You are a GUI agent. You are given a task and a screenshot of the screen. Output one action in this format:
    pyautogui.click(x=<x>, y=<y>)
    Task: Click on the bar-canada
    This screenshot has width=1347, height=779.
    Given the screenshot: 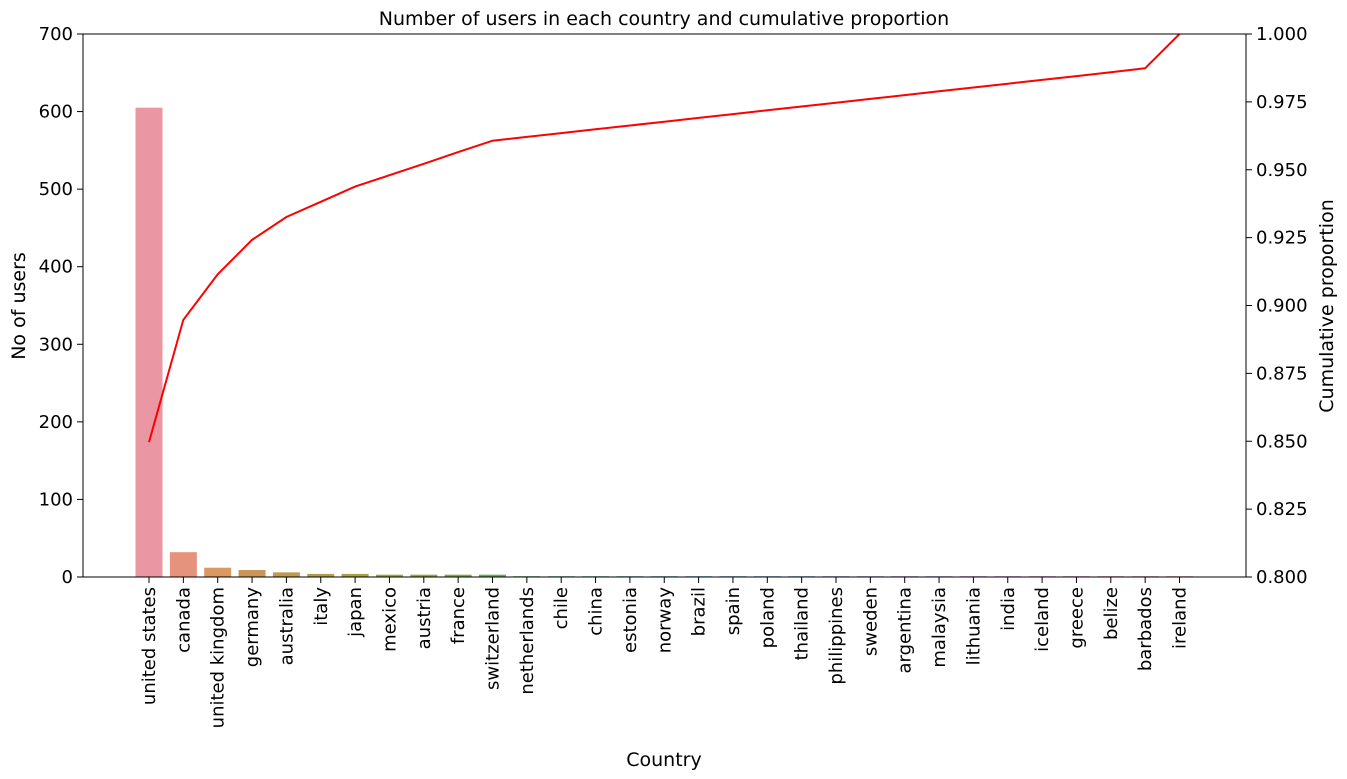 What is the action you would take?
    pyautogui.click(x=183, y=564)
    